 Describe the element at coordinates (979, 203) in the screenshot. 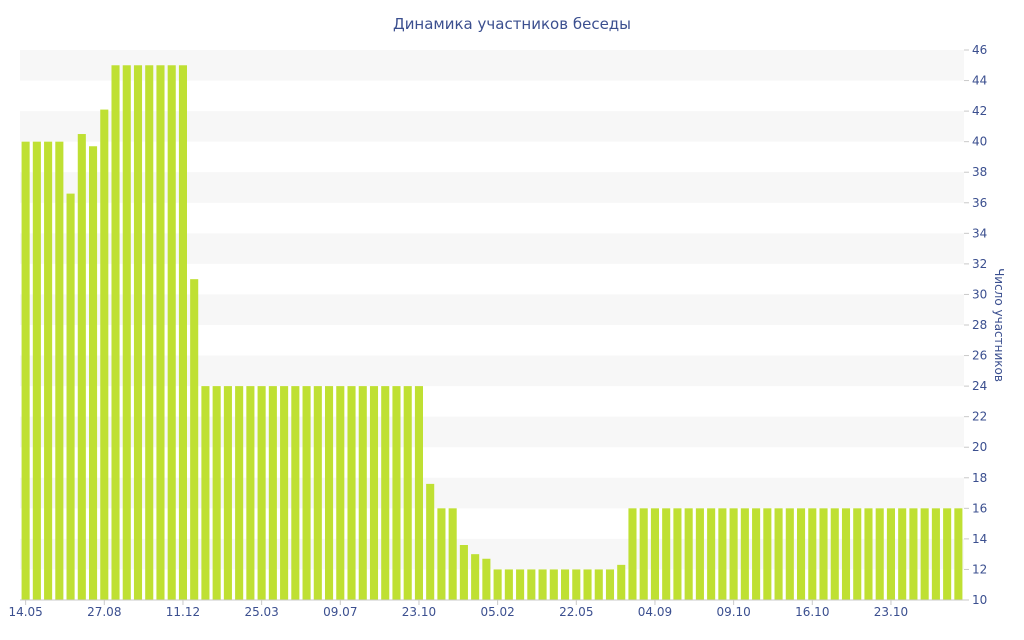

I see `y-tick-label: 36` at that location.